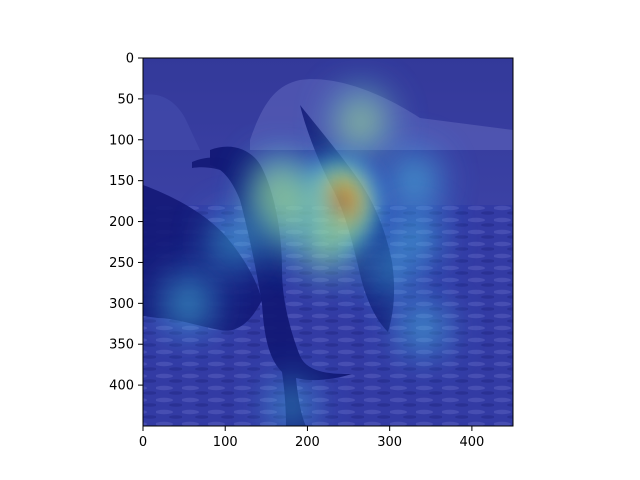 This screenshot has width=640, height=480. What do you see at coordinates (121, 222) in the screenshot?
I see `y-tick-label: 200` at bounding box center [121, 222].